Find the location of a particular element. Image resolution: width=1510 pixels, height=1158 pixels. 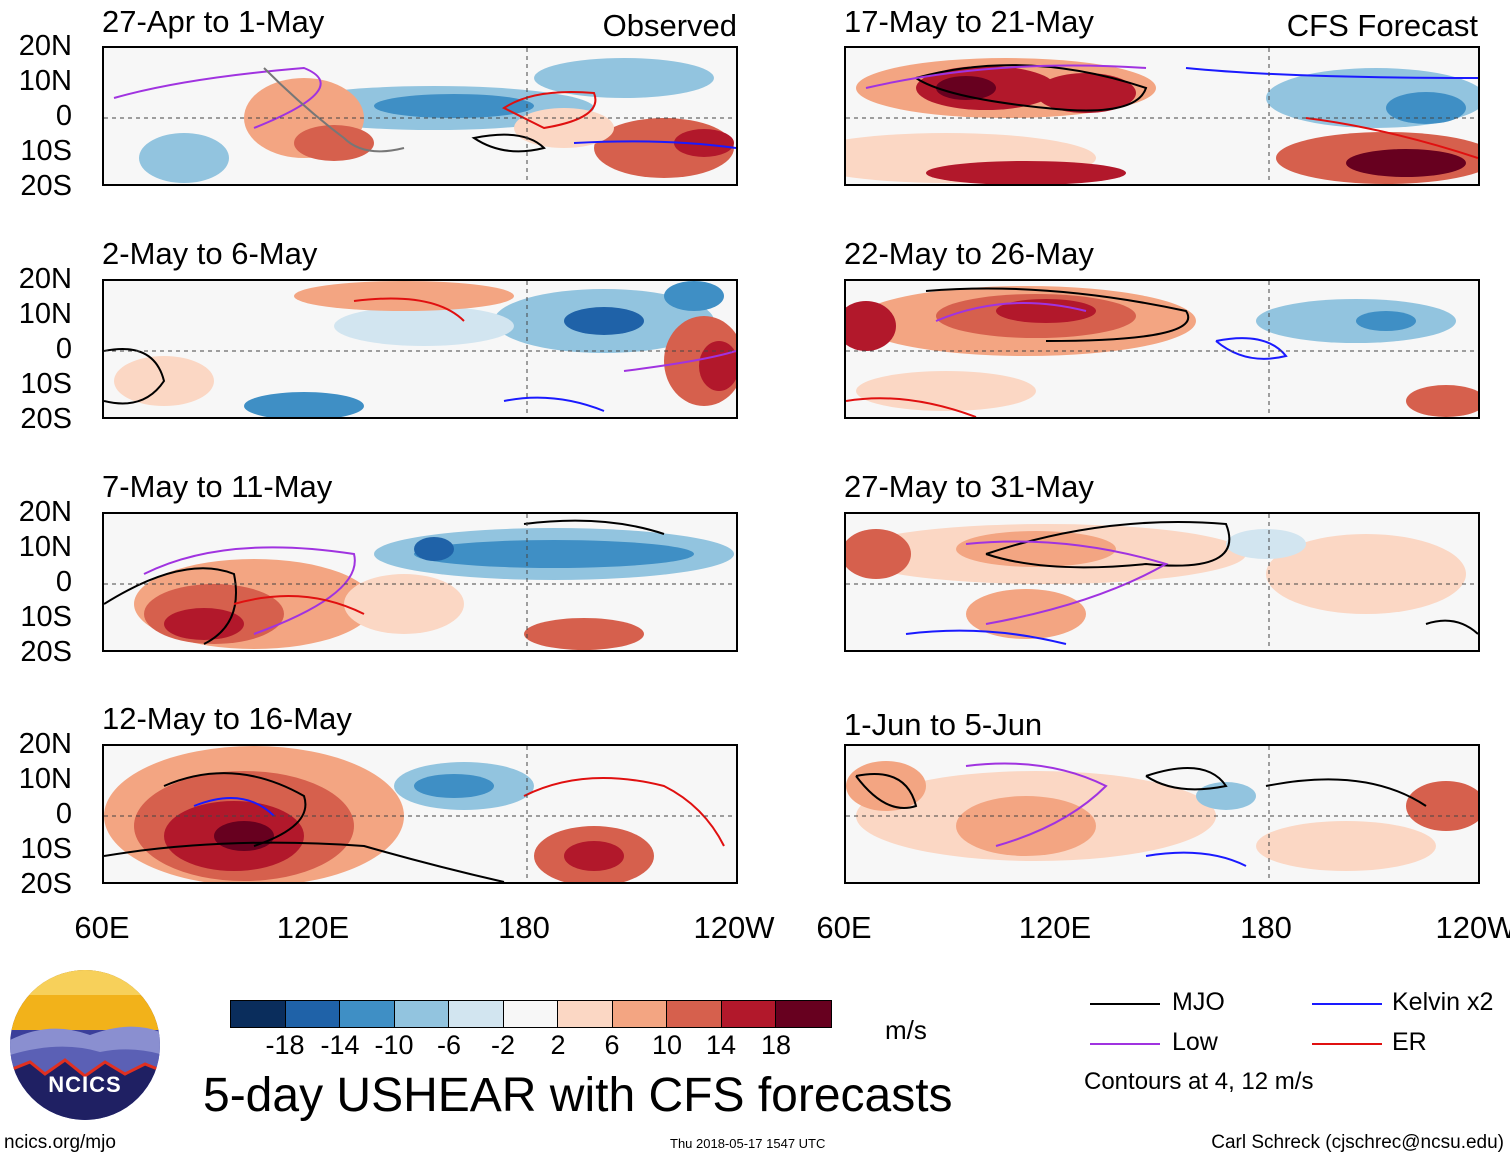

colorbar-units: m/s is located at coordinates (906, 1030).